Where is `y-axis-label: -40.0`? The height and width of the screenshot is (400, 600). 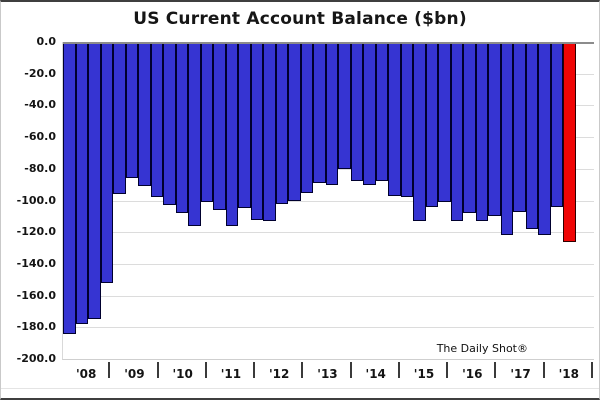
y-axis-label: -40.0 is located at coordinates (40, 105).